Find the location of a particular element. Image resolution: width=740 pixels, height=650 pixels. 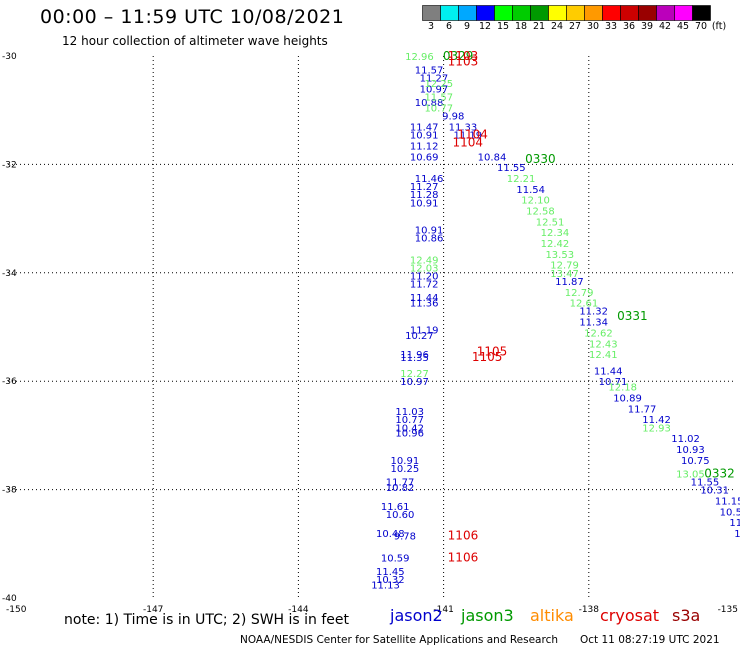

wave-height-label: 12.49 is located at coordinates (424, 260).